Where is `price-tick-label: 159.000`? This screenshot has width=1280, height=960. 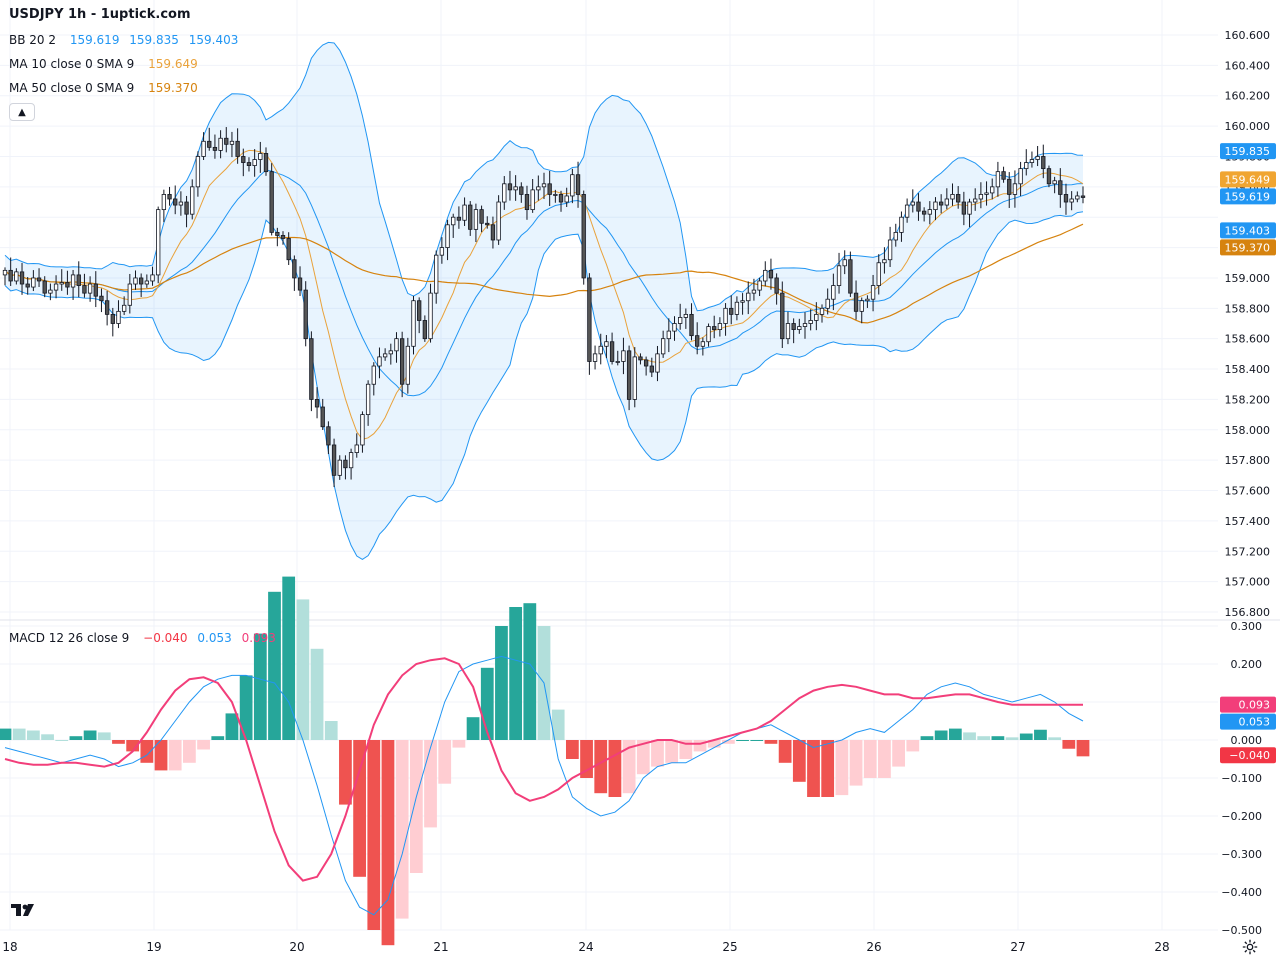
price-tick-label: 159.000 is located at coordinates (1248, 278).